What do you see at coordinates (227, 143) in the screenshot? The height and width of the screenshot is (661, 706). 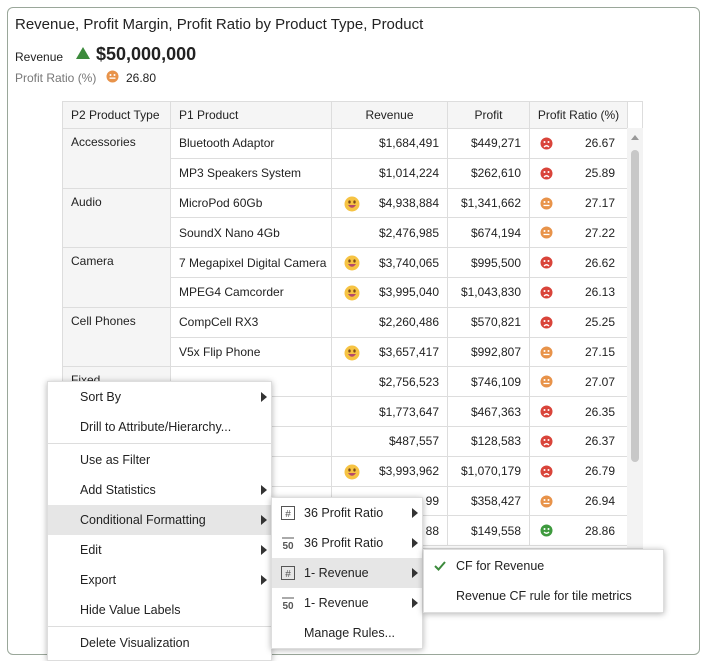 I see `cell-text: Bluetooth Adaptor` at bounding box center [227, 143].